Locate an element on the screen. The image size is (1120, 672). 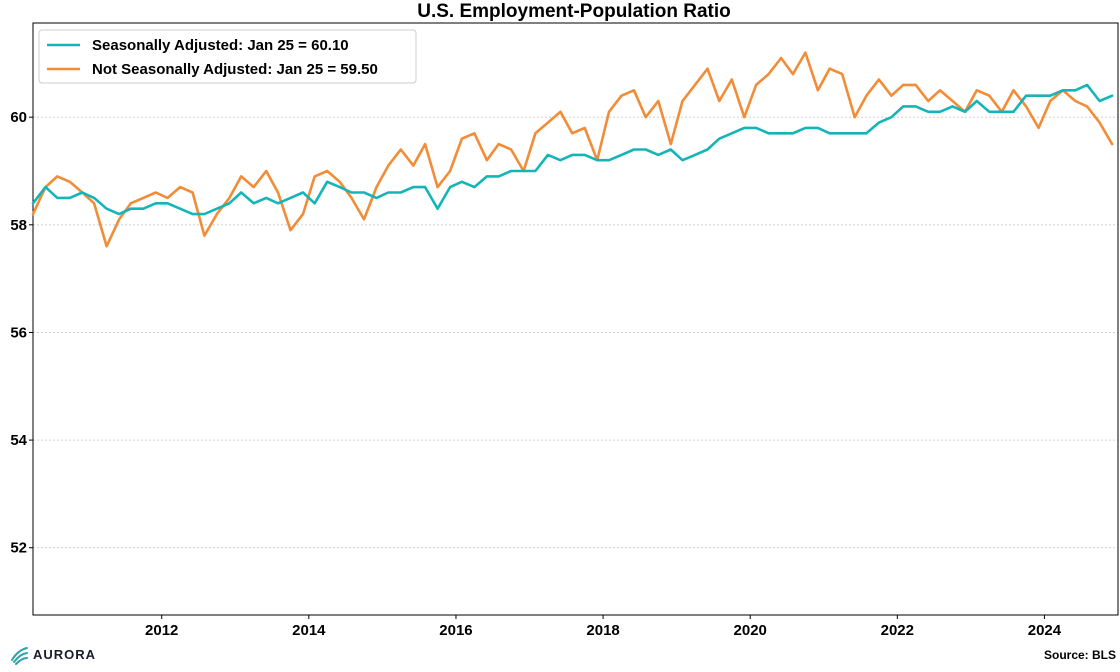
source-note: Source: BLS is located at coordinates (1080, 655).